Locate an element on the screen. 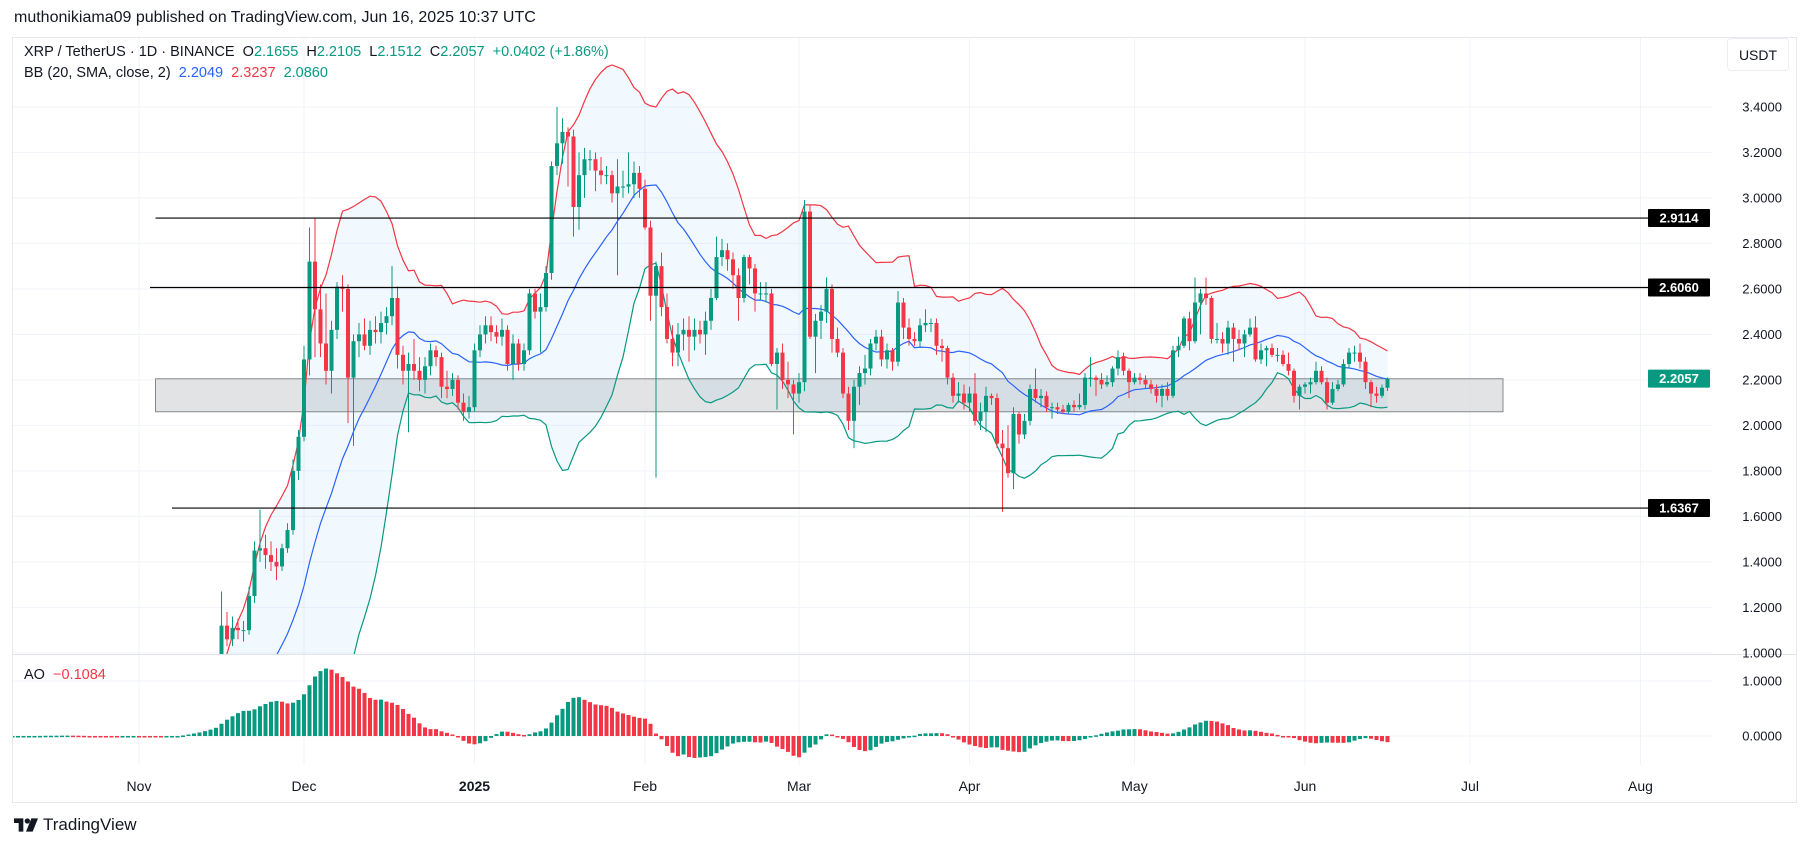 The image size is (1814, 847). tradingview-logo: TradingView is located at coordinates (75, 825).